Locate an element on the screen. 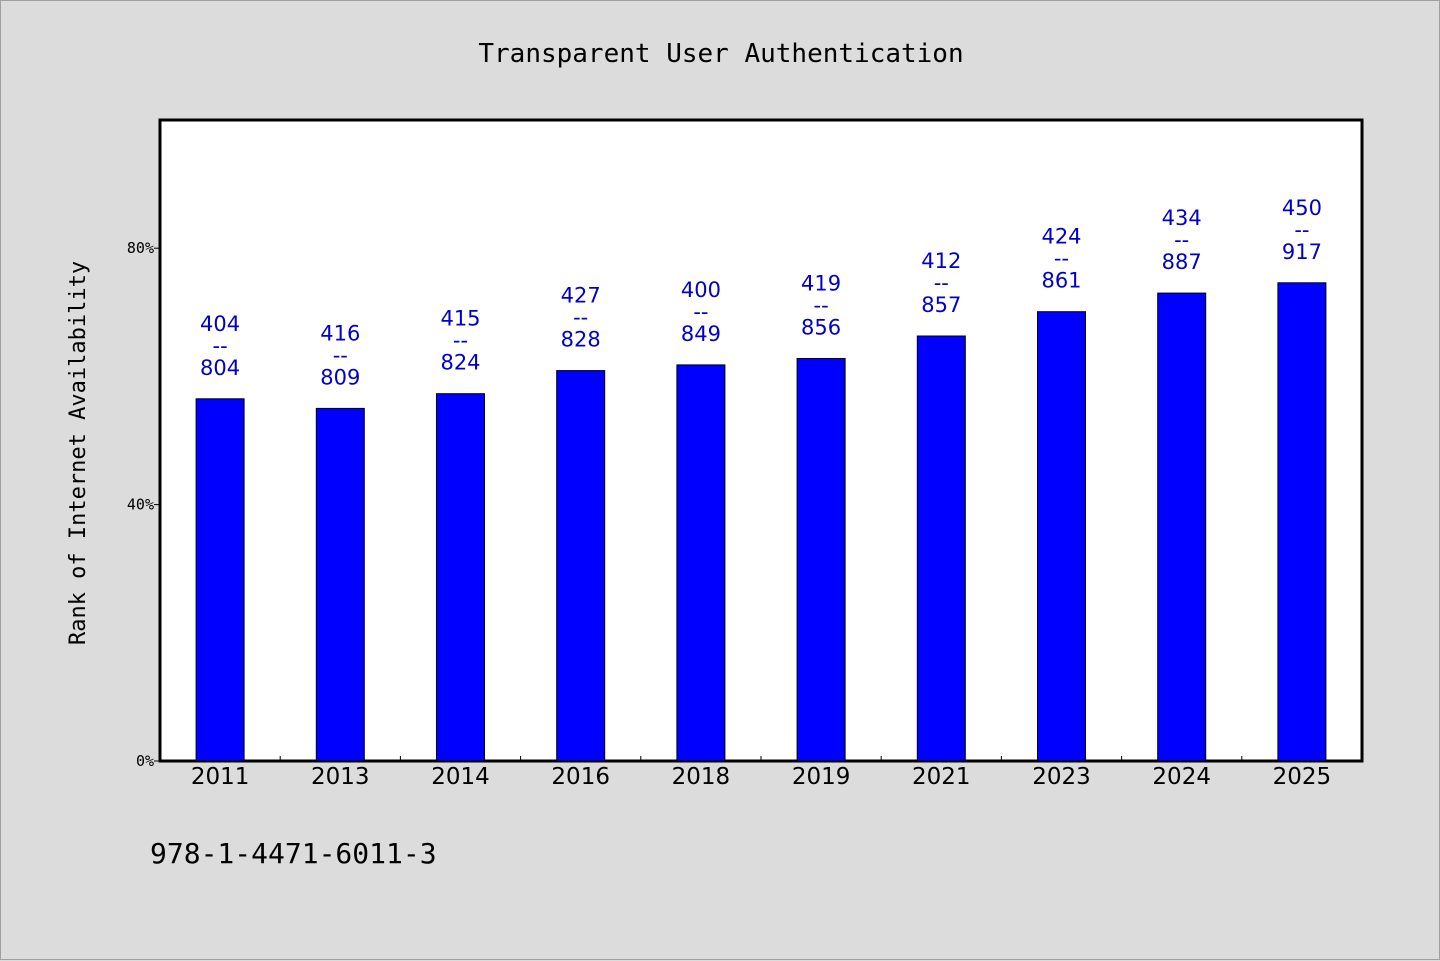  data-label-bottom-2023: 861 is located at coordinates (1061, 281).